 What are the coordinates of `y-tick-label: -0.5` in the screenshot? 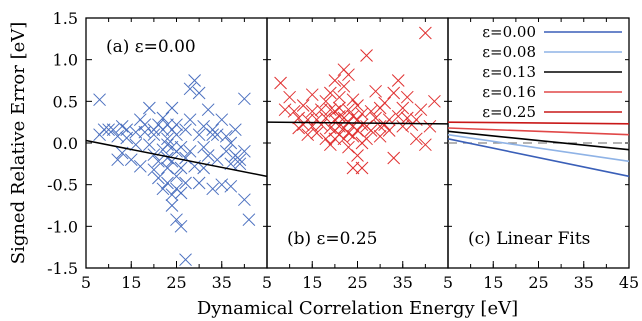 It's located at (62, 185).